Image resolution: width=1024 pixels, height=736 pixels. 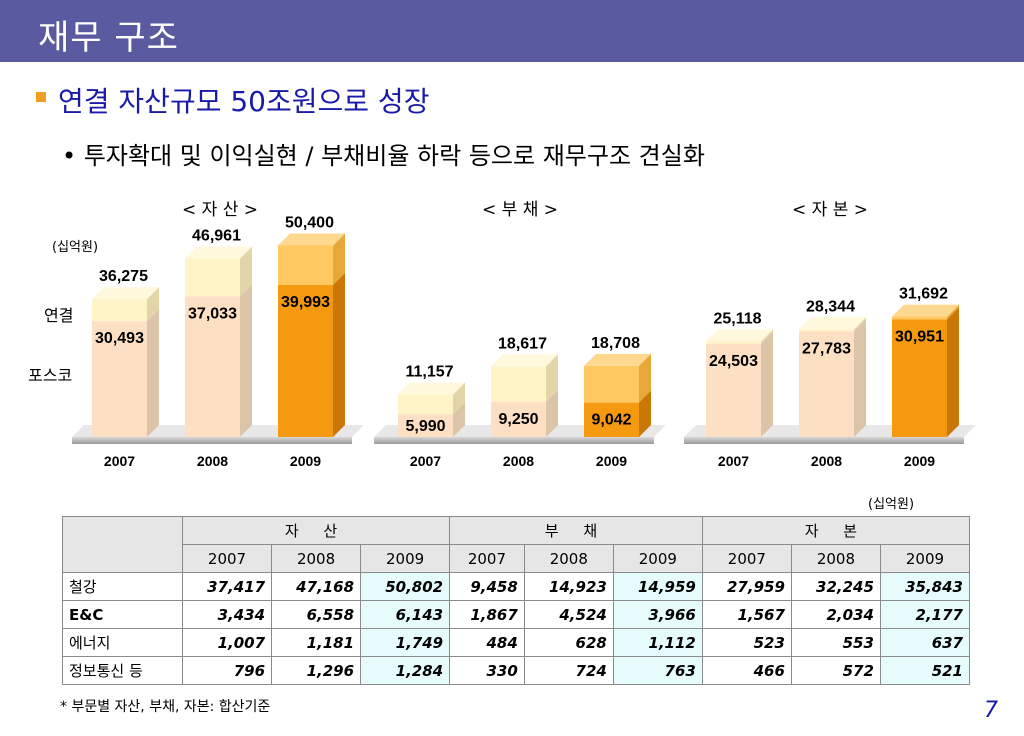 I want to click on table-year-header: 2009, so click(x=405, y=558).